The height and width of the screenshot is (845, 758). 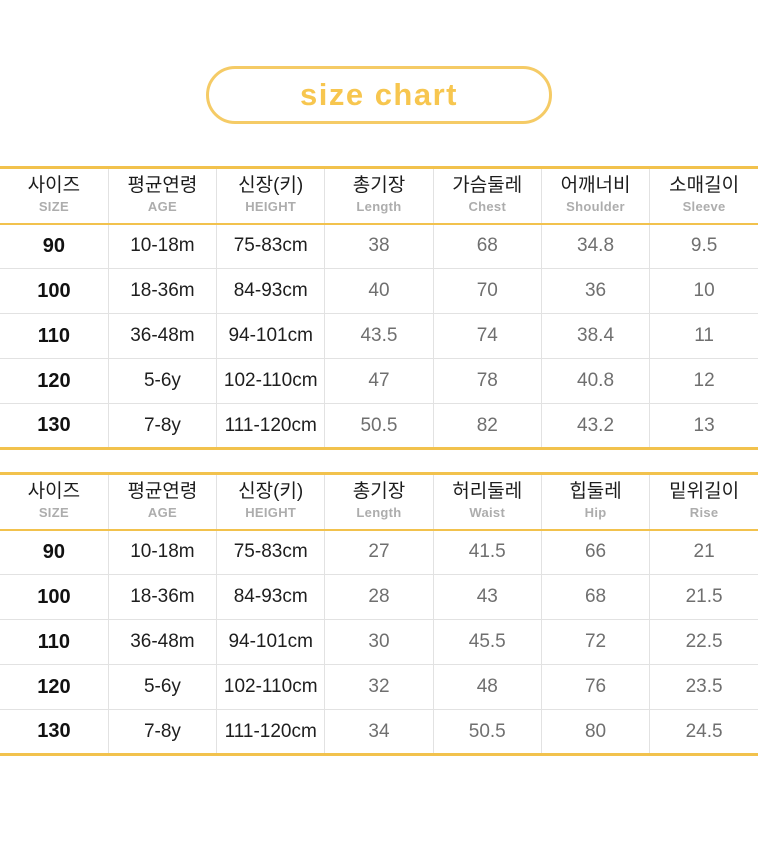 I want to click on value-cell: 75-83cm, so click(x=271, y=552).